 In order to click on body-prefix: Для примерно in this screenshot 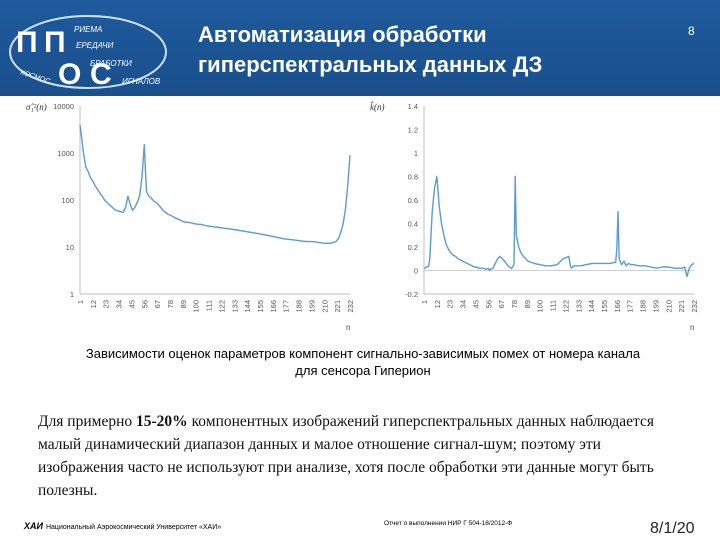, I will do `click(87, 421)`.